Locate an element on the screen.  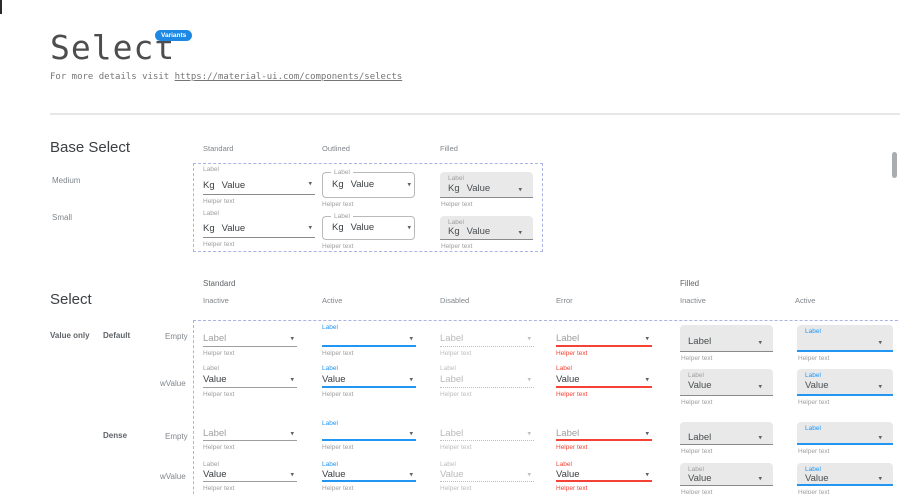
select-filled-active-empty: Label ▾ Helper text is located at coordinates (845, 343).